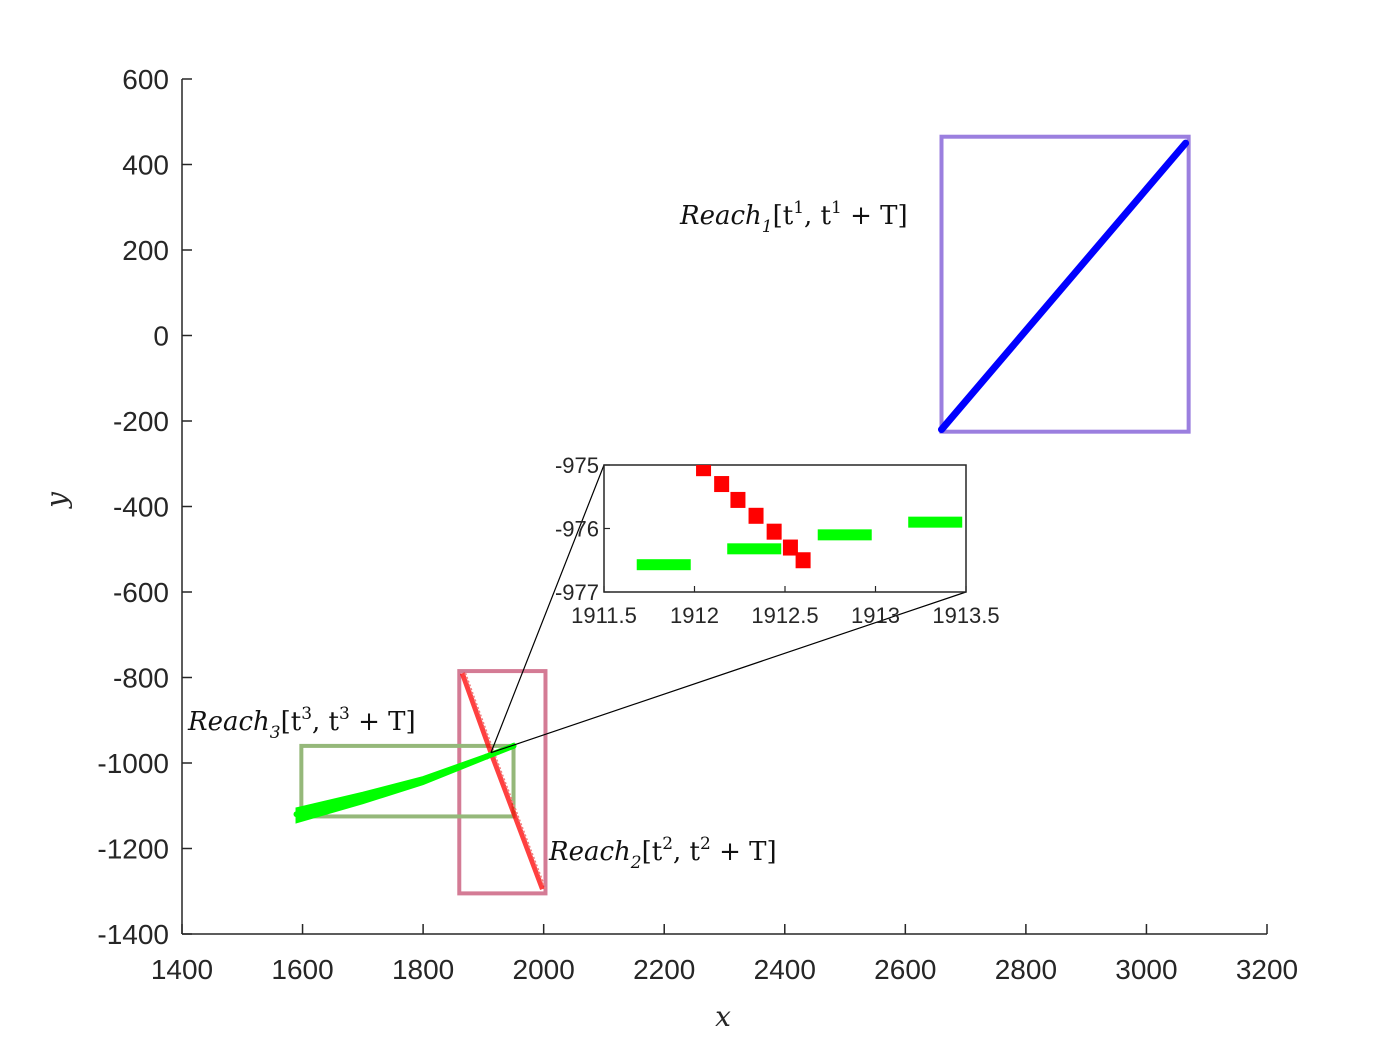  Describe the element at coordinates (133, 763) in the screenshot. I see `y-tick-label: -1000` at that location.